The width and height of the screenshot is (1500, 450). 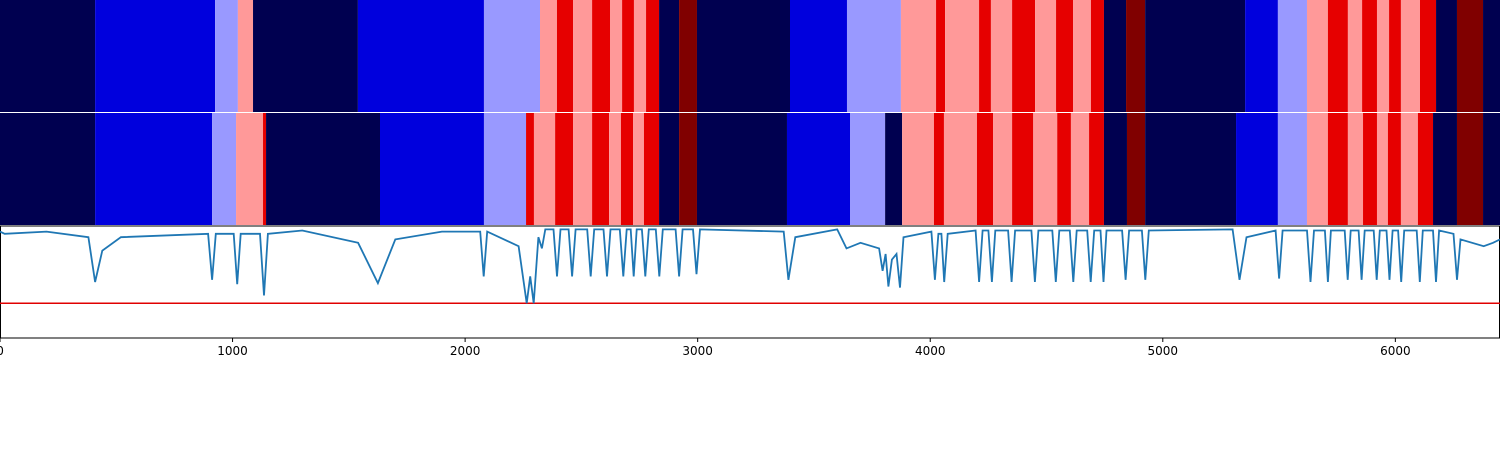 I want to click on x-tick-label: 0, so click(x=2, y=351).